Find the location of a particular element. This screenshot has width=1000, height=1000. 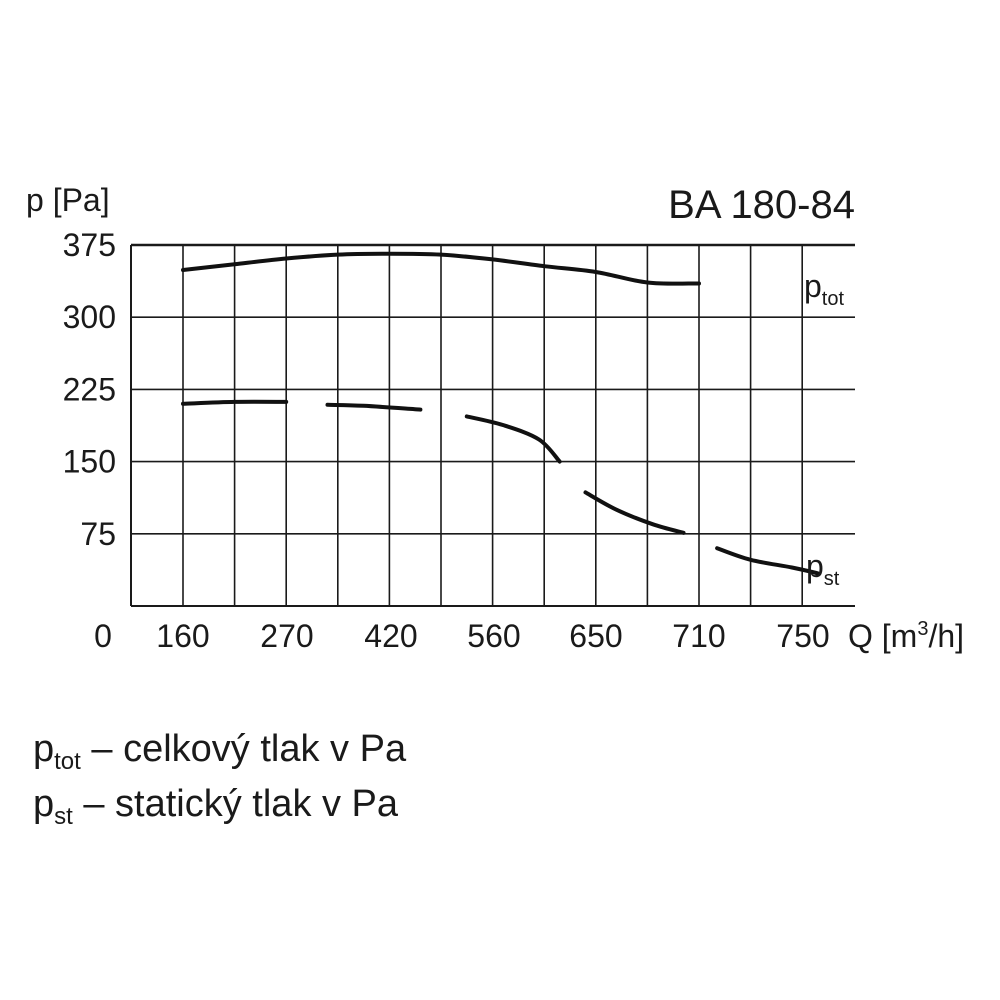

x-origin-label: 0 is located at coordinates (103, 636).